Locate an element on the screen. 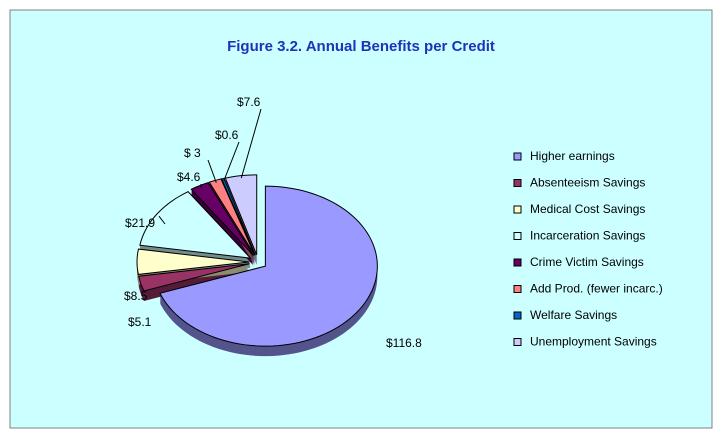  chart-title: Figure 3.2. Annual Benefits per Credit is located at coordinates (361, 46).